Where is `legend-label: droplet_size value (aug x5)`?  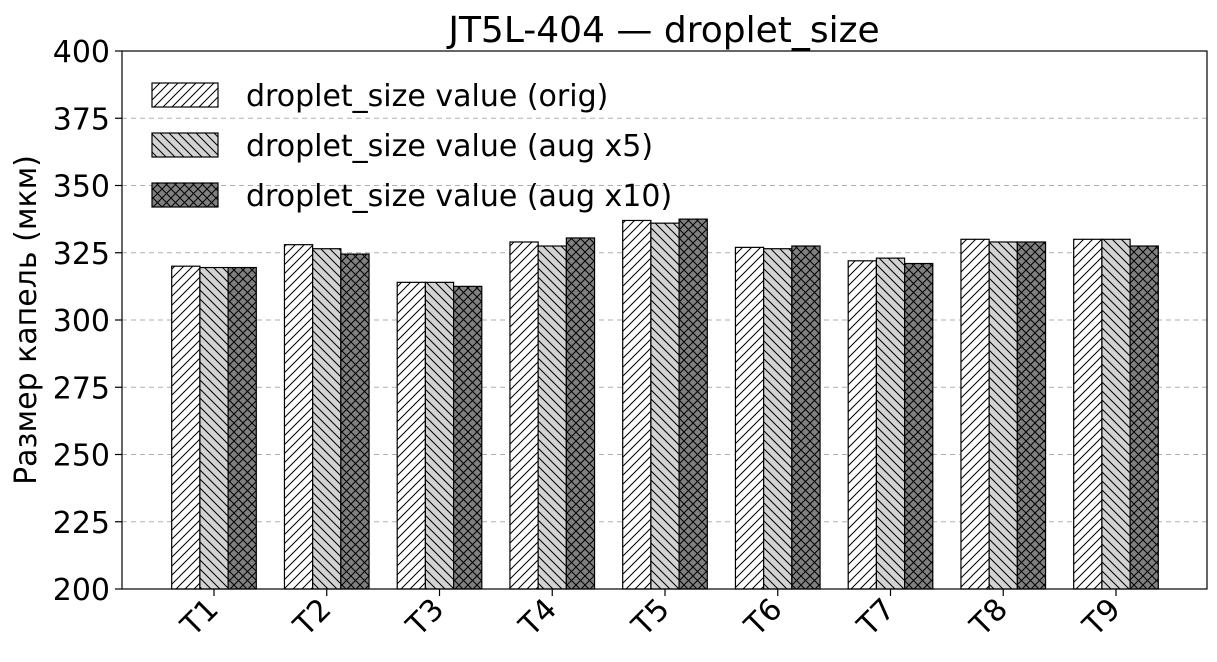
legend-label: droplet_size value (aug x5) is located at coordinates (449, 146).